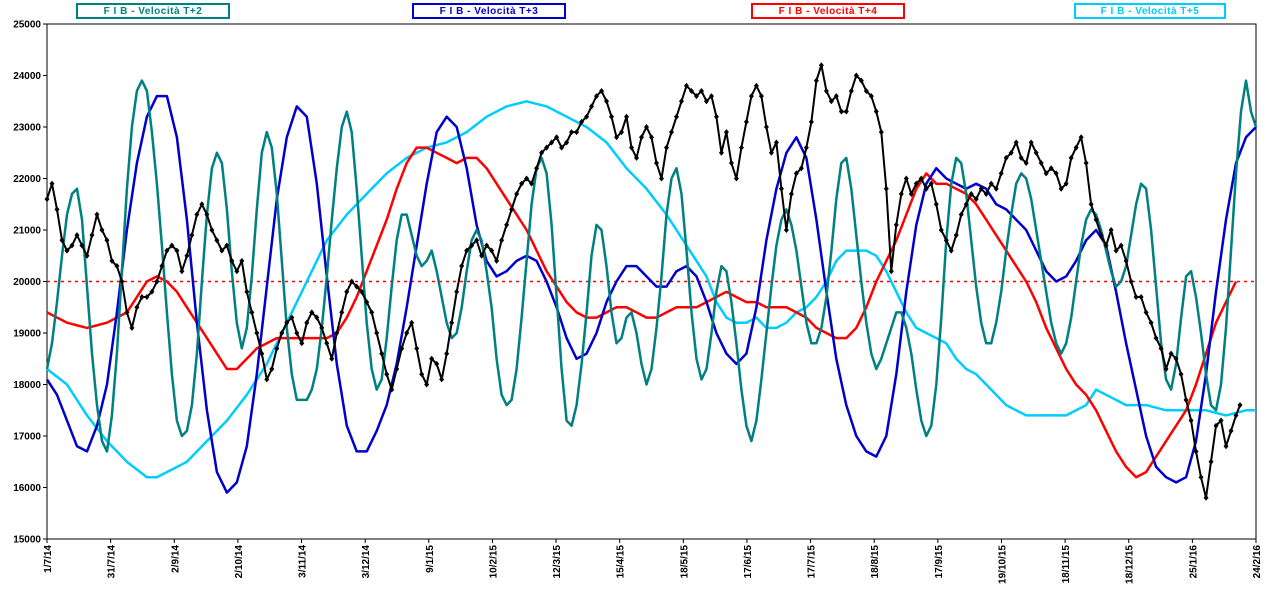 The height and width of the screenshot is (604, 1271). What do you see at coordinates (27, 437) in the screenshot?
I see `y-tick-label: 17000` at bounding box center [27, 437].